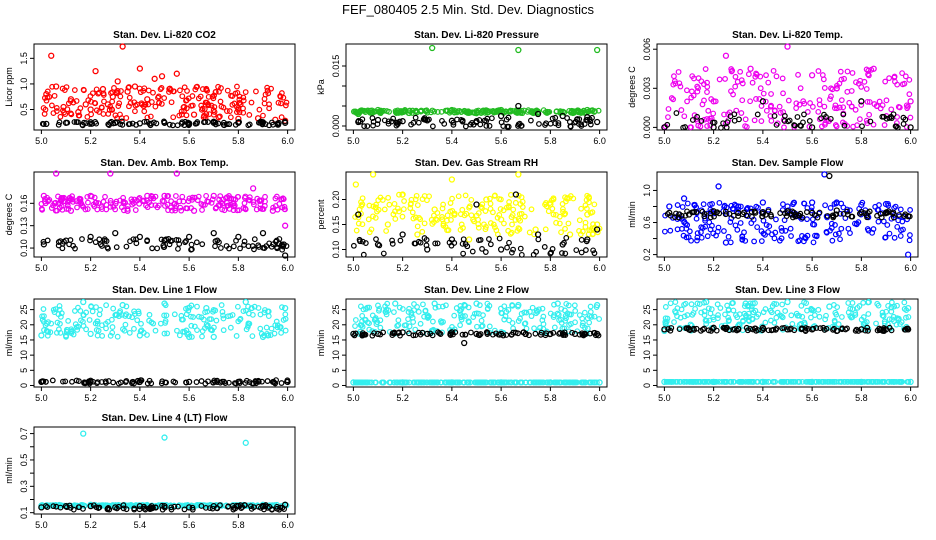 This screenshot has width=936, height=540. What do you see at coordinates (336, 340) in the screenshot?
I see `y-tick-label: 15` at bounding box center [336, 340].